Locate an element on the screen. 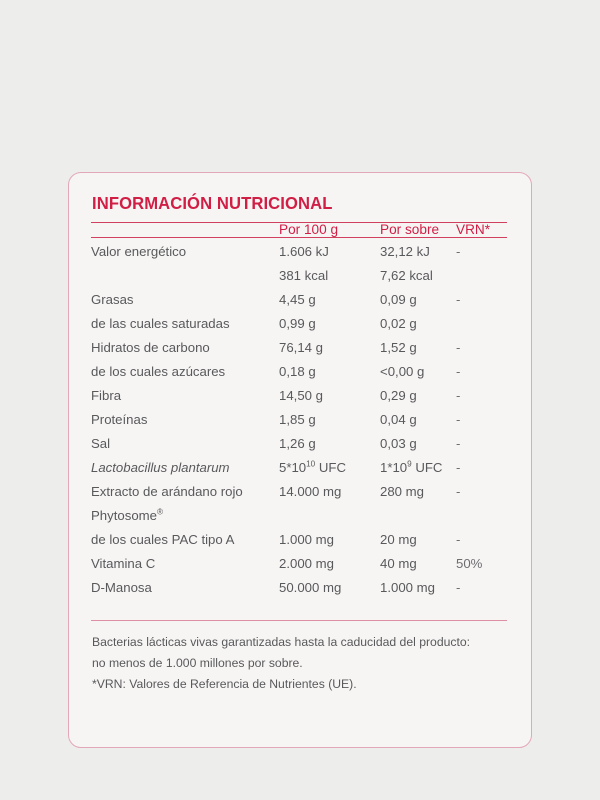  nutrient-name: Phytosome® is located at coordinates (127, 515).